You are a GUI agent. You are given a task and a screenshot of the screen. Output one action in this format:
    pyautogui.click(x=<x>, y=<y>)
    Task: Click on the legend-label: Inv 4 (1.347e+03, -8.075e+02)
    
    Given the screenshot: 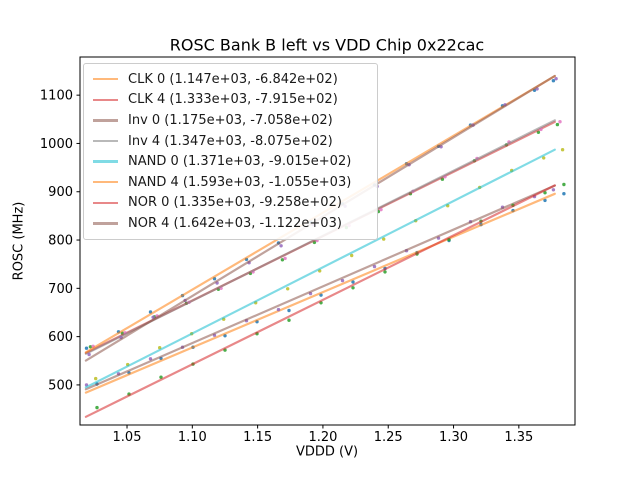 What is the action you would take?
    pyautogui.click(x=230, y=141)
    